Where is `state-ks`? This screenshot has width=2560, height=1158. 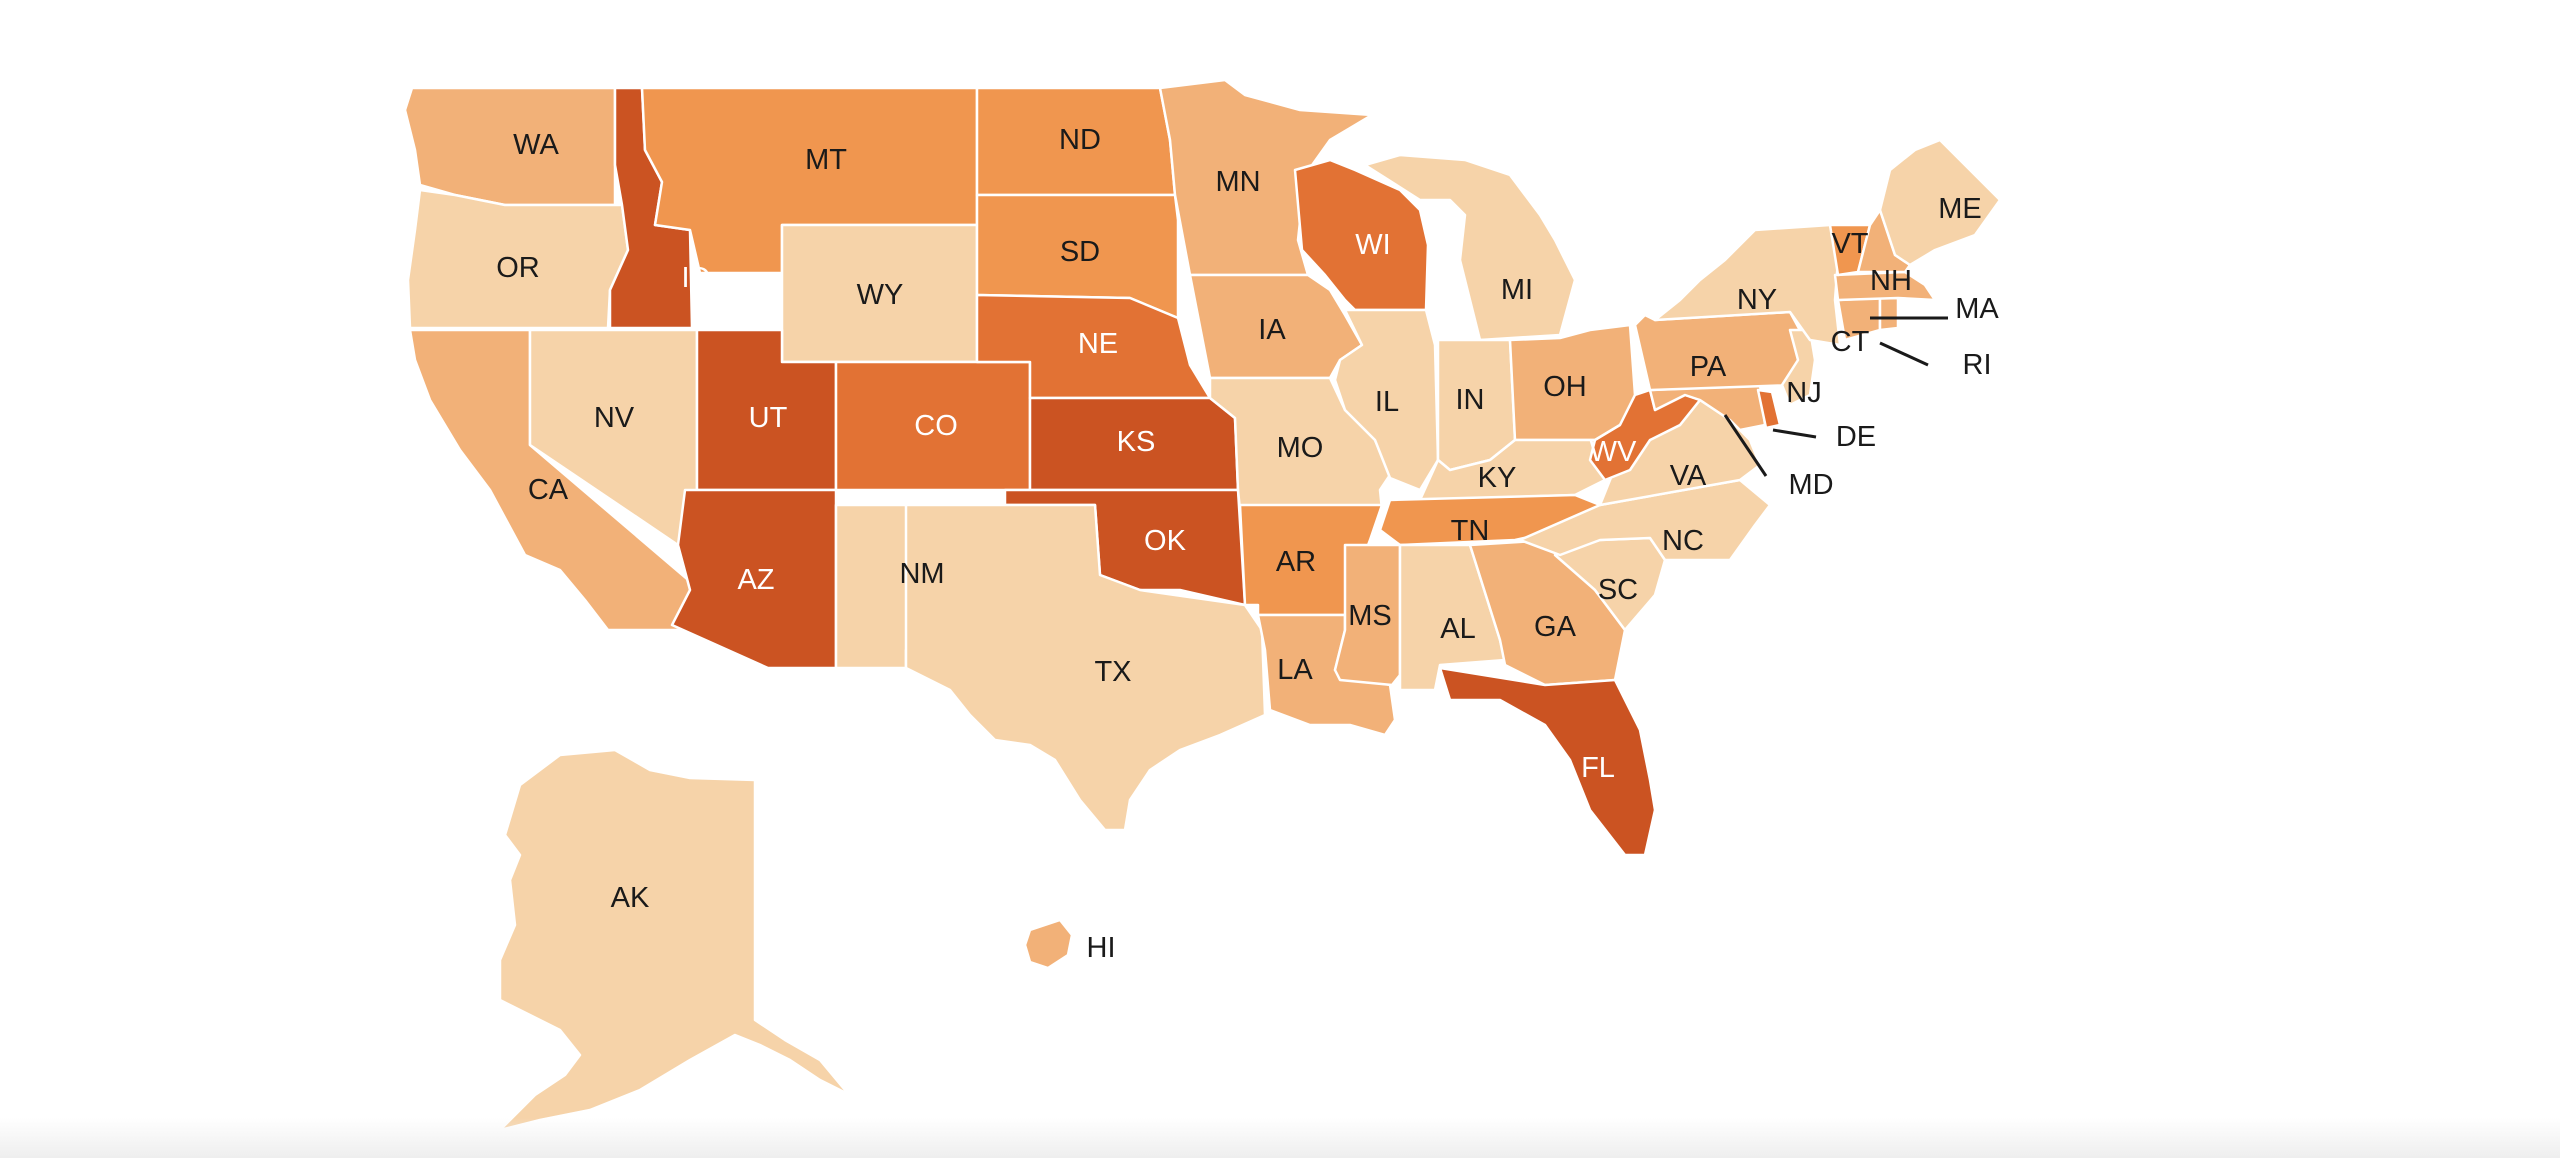
state-ks is located at coordinates (1134, 444).